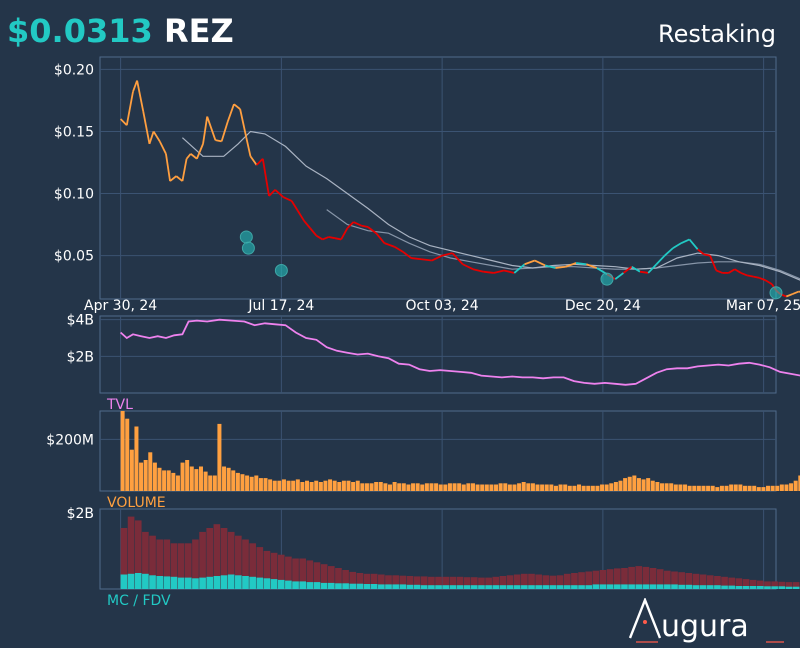 Image resolution: width=800 pixels, height=648 pixels. I want to click on price-y-tick-label: $0.05, so click(74, 257).